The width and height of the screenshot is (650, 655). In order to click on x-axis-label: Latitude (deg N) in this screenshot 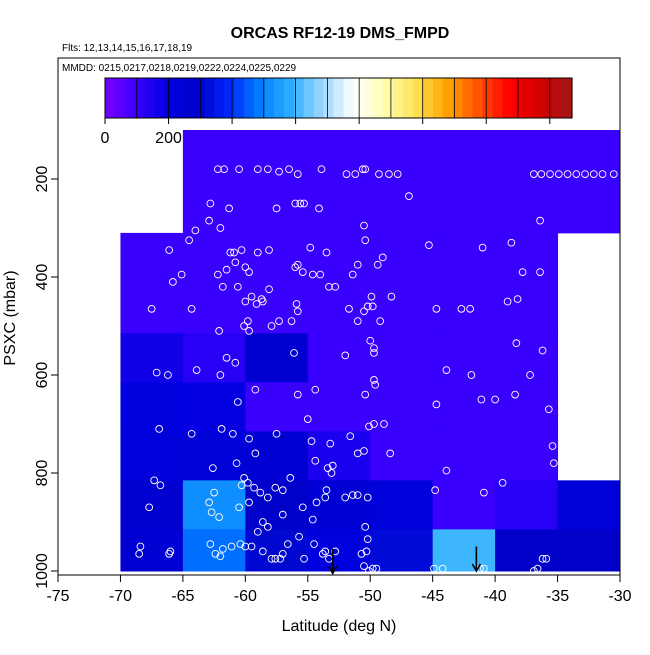, I will do `click(339, 626)`.